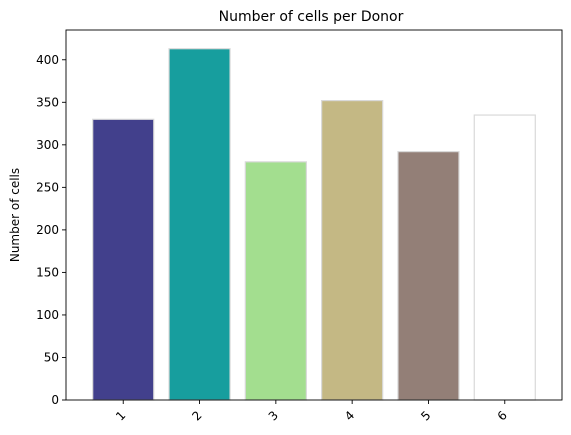  What do you see at coordinates (196, 415) in the screenshot?
I see `x-tick-label: 2` at bounding box center [196, 415].